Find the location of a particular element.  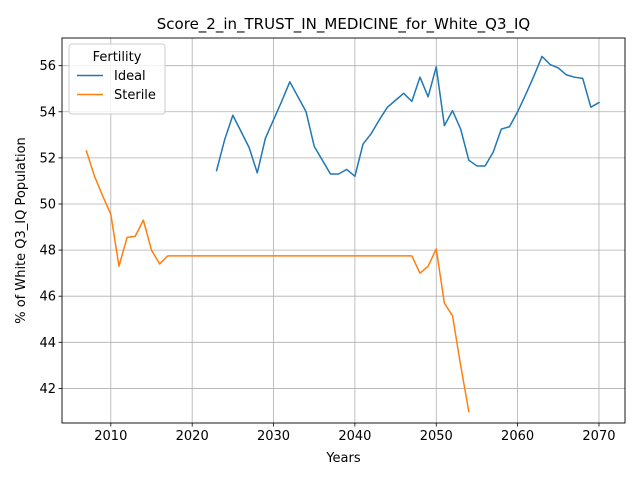

y-tick-label: 46 is located at coordinates (47, 297).